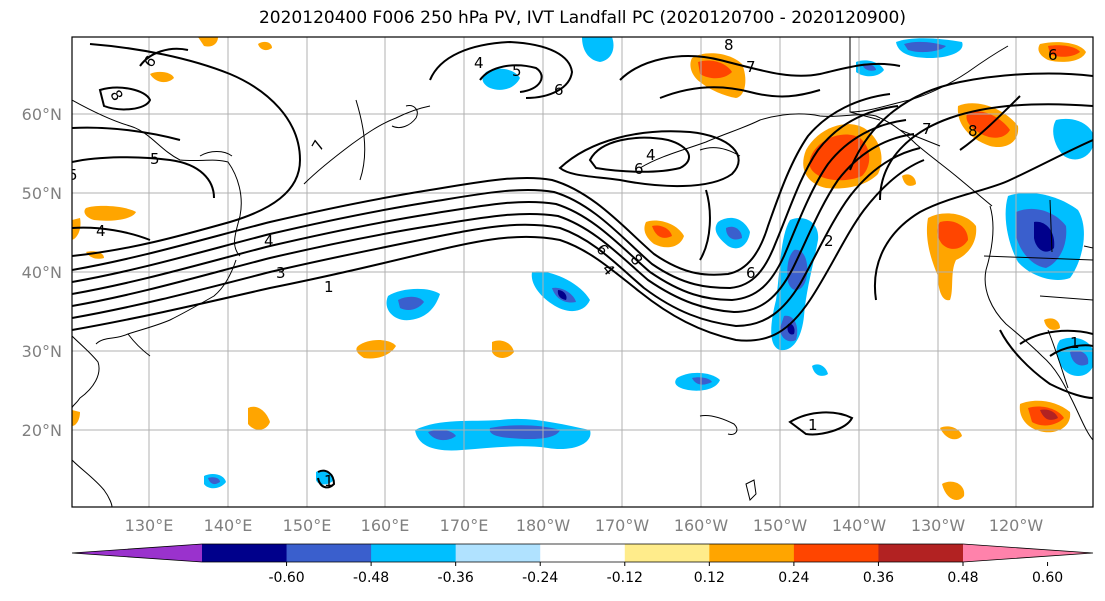 This screenshot has height=601, width=1105. What do you see at coordinates (622, 525) in the screenshot?
I see `lon-label: 170°W` at bounding box center [622, 525].